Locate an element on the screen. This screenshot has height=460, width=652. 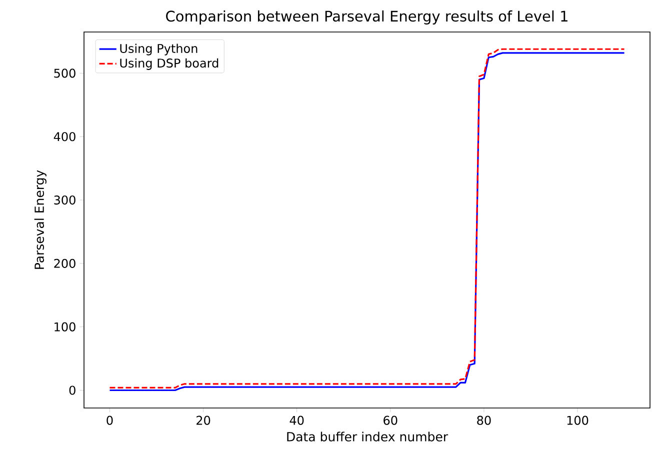
legend-label: Using DSP board is located at coordinates (169, 64).